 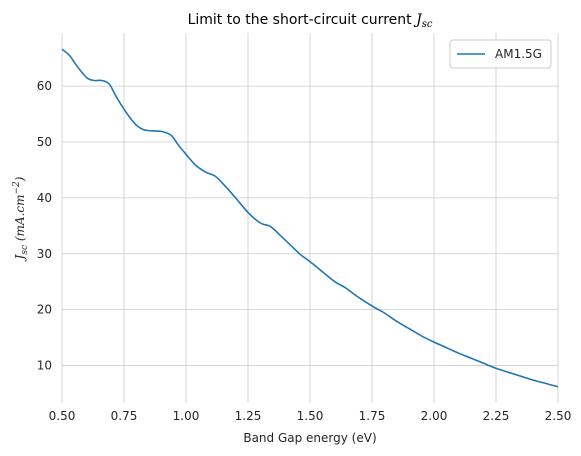 I want to click on legend-label: AM1.5G, so click(x=518, y=54).